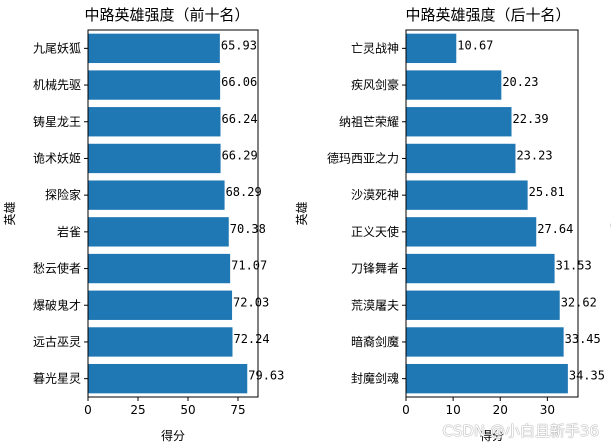 This screenshot has width=611, height=447. Describe the element at coordinates (475, 45) in the screenshot. I see `chart2-value-label-1: 10.67` at that location.